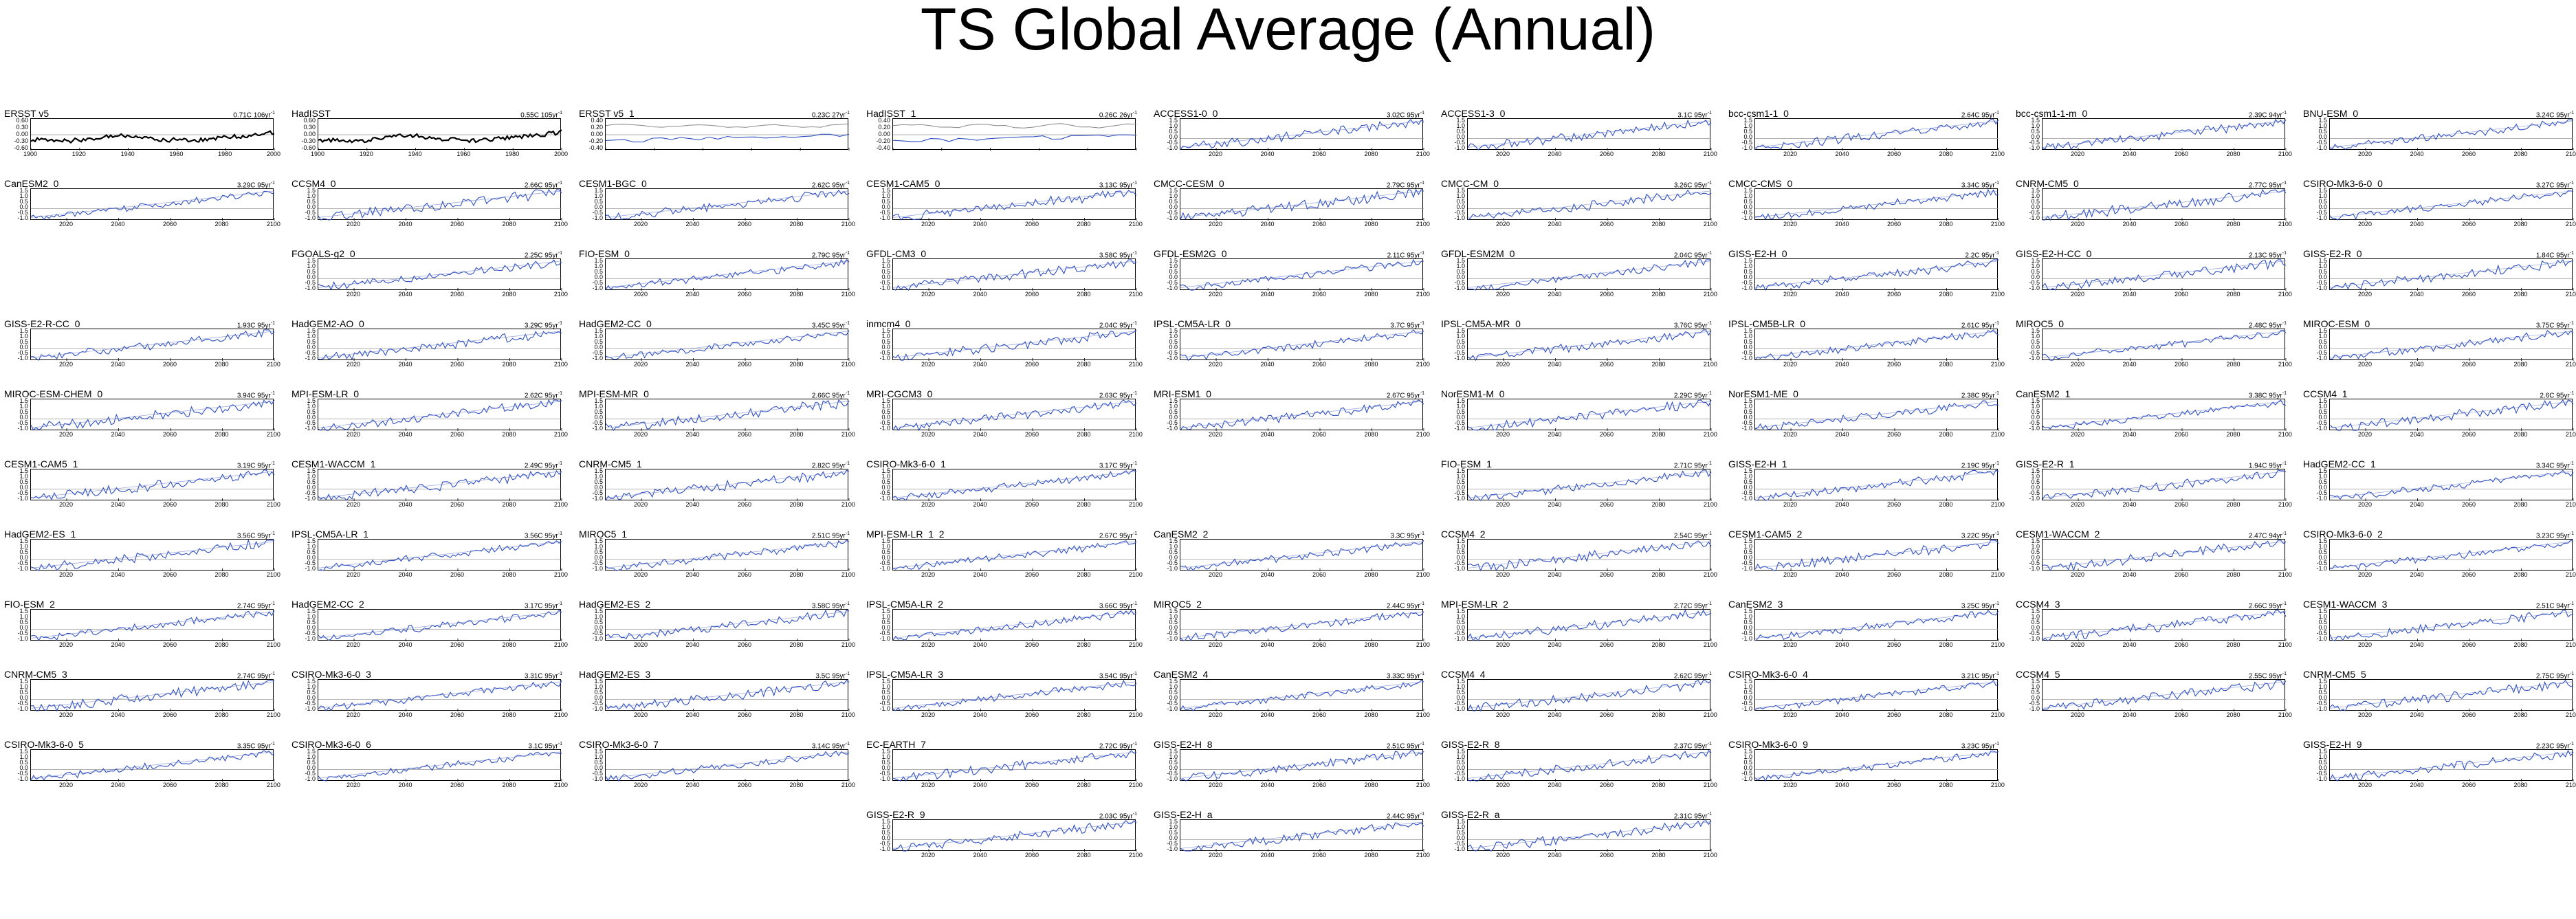 Image resolution: width=2576 pixels, height=919 pixels. I want to click on y-tick-label: -1.0, so click(884, 848).